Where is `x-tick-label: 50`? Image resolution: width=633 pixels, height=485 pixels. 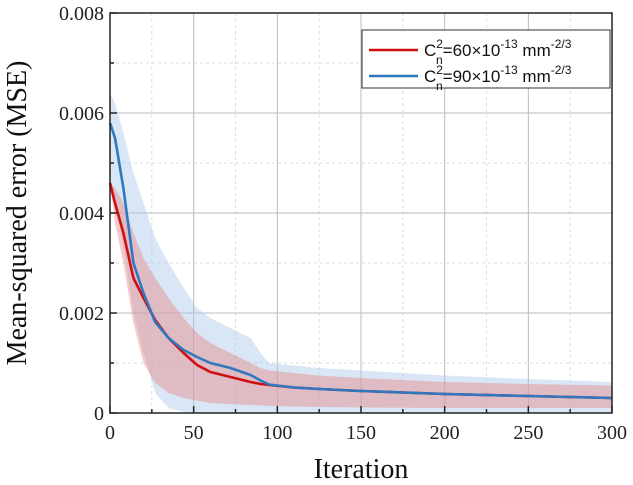
x-tick-label: 50 is located at coordinates (194, 433).